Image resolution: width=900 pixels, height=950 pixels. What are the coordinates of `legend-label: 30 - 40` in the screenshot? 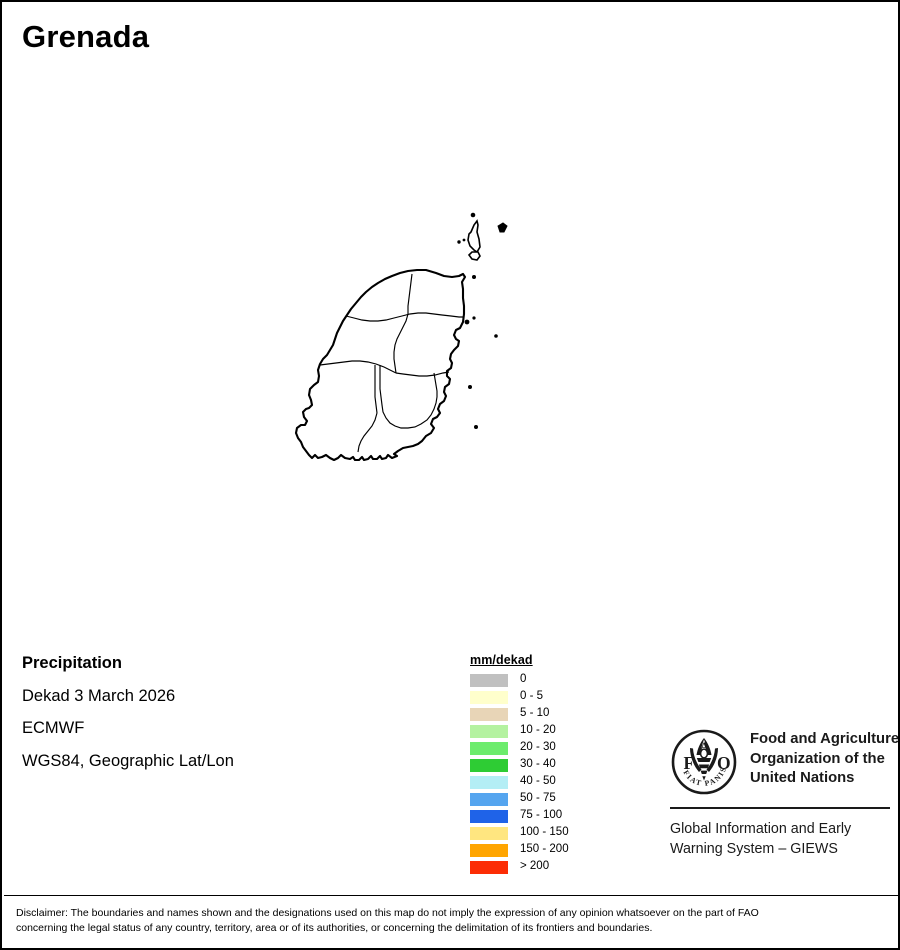 It's located at (538, 764).